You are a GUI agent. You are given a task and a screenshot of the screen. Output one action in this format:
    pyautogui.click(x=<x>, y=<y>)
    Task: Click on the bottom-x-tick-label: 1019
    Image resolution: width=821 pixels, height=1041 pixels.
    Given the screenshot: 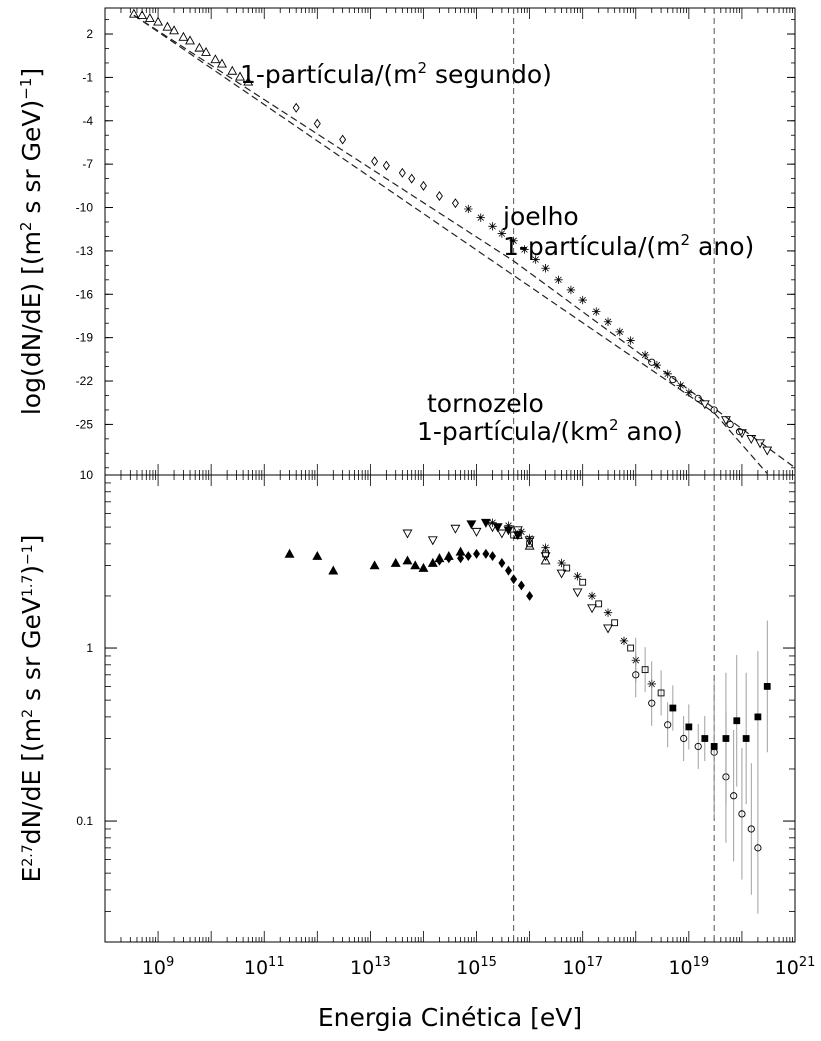 What is the action you would take?
    pyautogui.click(x=688, y=967)
    